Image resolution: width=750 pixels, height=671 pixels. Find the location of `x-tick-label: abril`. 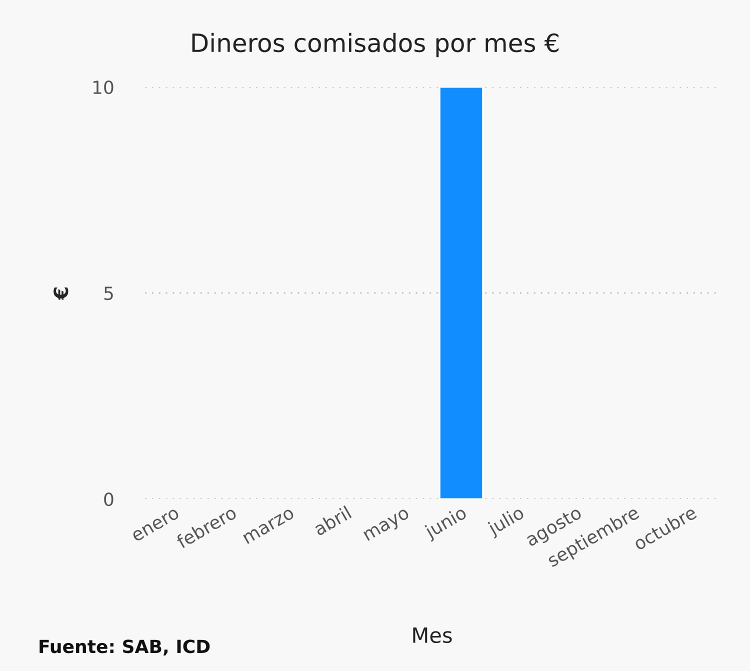

x-tick-label: abril is located at coordinates (332, 520).